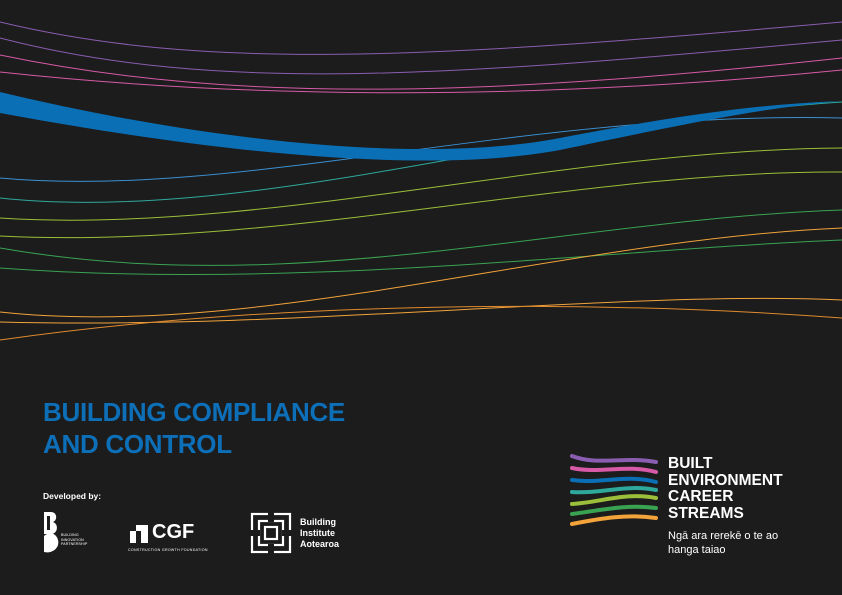  What do you see at coordinates (194, 428) in the screenshot?
I see `document-title: BUILDING COMPLIANCE AND CONTROL` at bounding box center [194, 428].